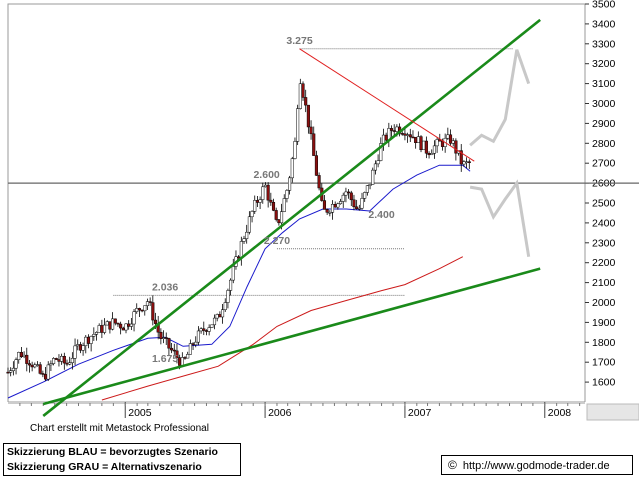  What do you see at coordinates (604, 164) in the screenshot?
I see `y-tick-label: 2700` at bounding box center [604, 164].